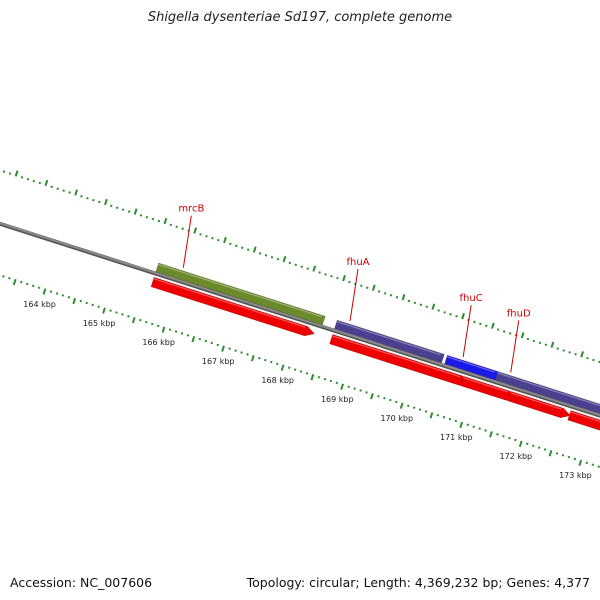 Image resolution: width=600 pixels, height=600 pixels. I want to click on scale-label: 167 kbp, so click(218, 361).